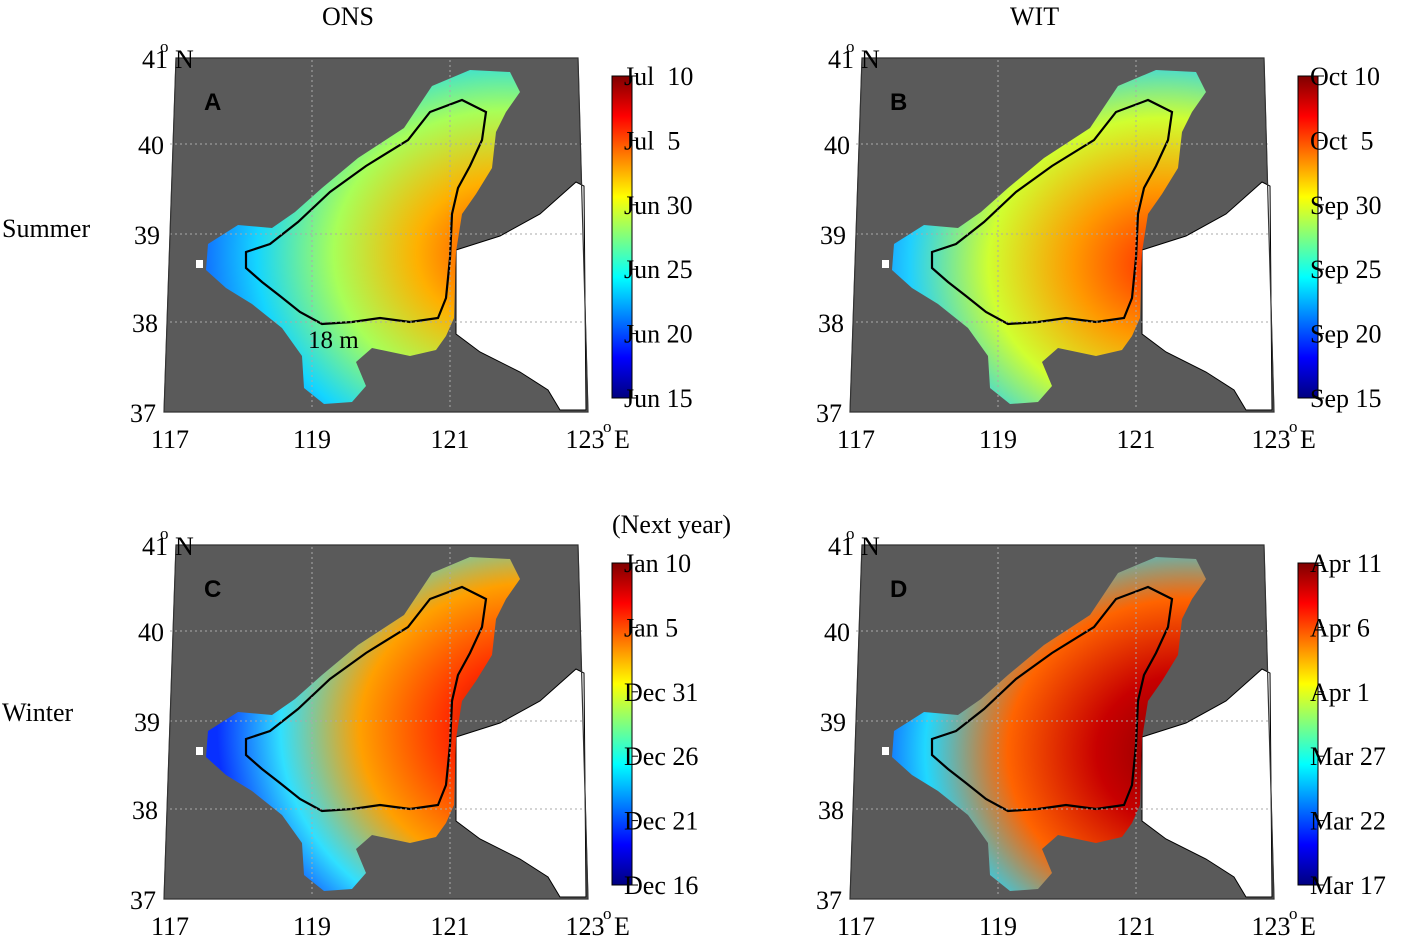 This screenshot has width=1417, height=941. Describe the element at coordinates (1346, 205) in the screenshot. I see `colorbar-tick-label: Sep 30` at that location.